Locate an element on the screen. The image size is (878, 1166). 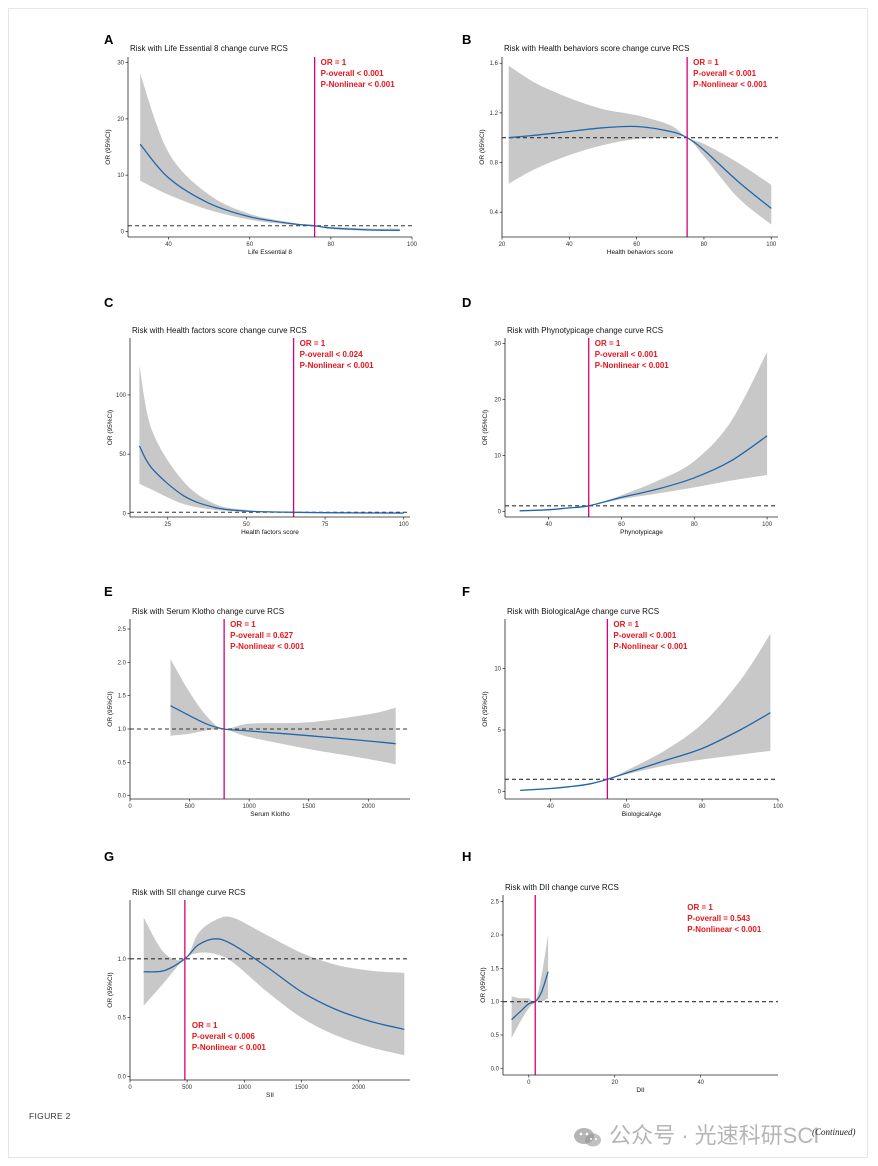
figure-label: FIGURE 2 is located at coordinates (50, 1116).